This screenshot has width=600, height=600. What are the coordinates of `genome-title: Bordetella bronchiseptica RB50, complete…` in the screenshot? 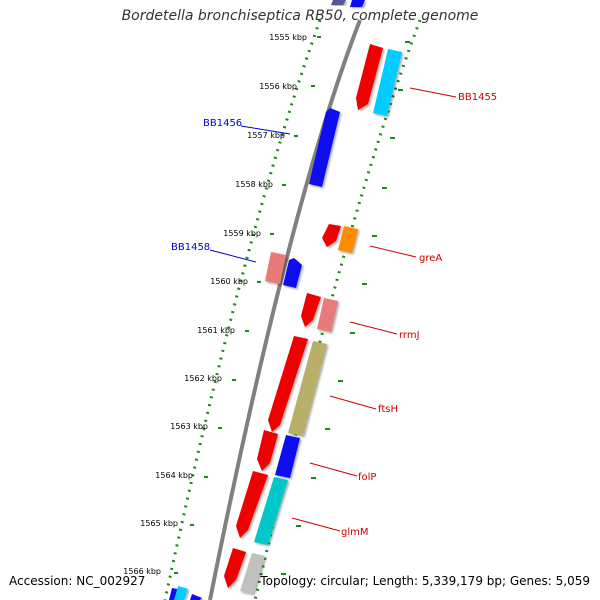 It's located at (300, 16).